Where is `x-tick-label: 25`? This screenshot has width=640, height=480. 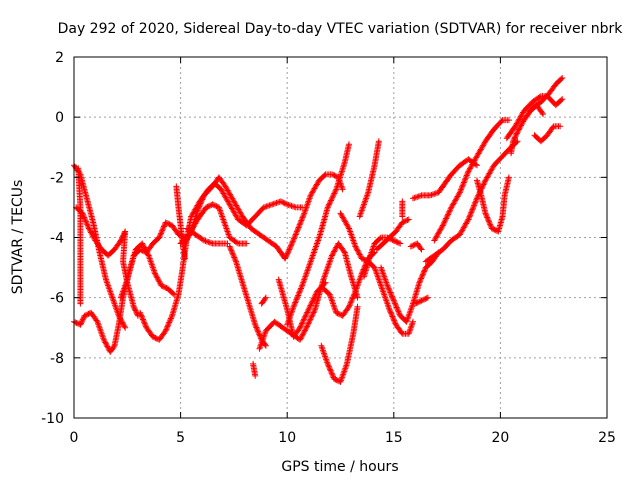
x-tick-label: 25 is located at coordinates (607, 438).